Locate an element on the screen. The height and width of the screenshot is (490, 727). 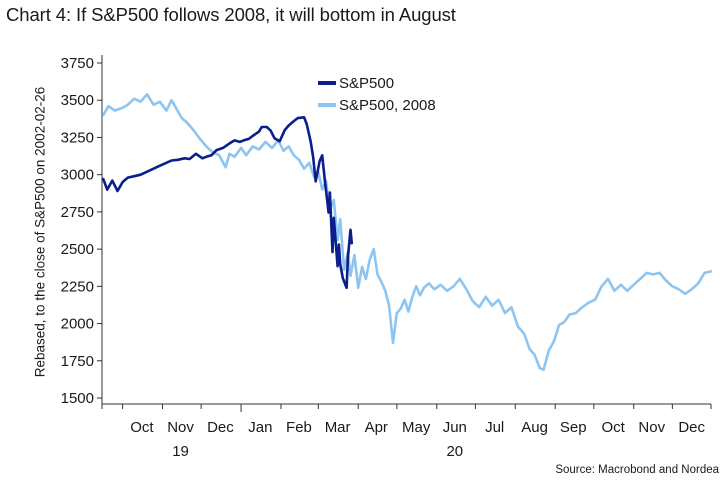
y-axis-ticks: 1500 1750 2000 2250 2500 2750 3000 3250 3500 3750 is located at coordinates (81, 231).